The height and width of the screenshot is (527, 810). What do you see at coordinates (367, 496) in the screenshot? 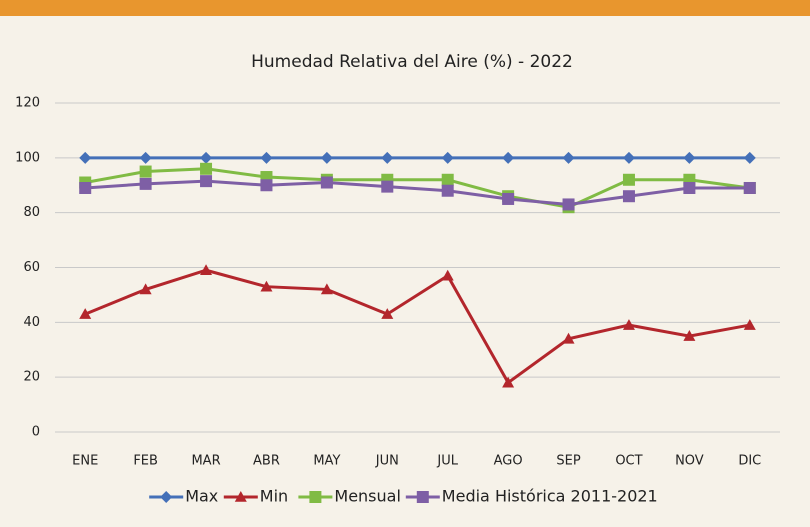
I see `legend-label: Mensual` at bounding box center [367, 496].